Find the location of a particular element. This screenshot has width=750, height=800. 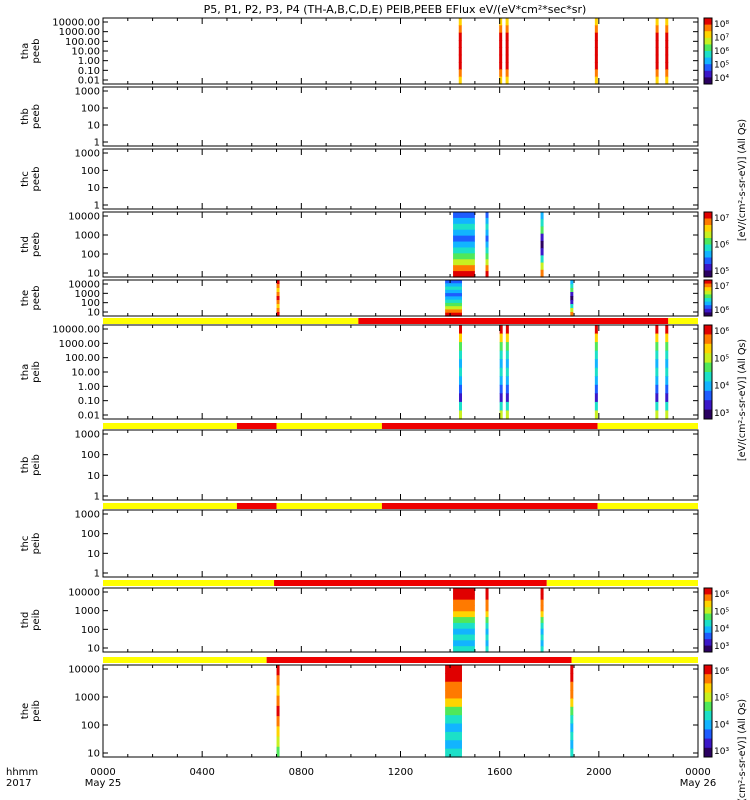

x-tick-label: 0400 is located at coordinates (201, 772).